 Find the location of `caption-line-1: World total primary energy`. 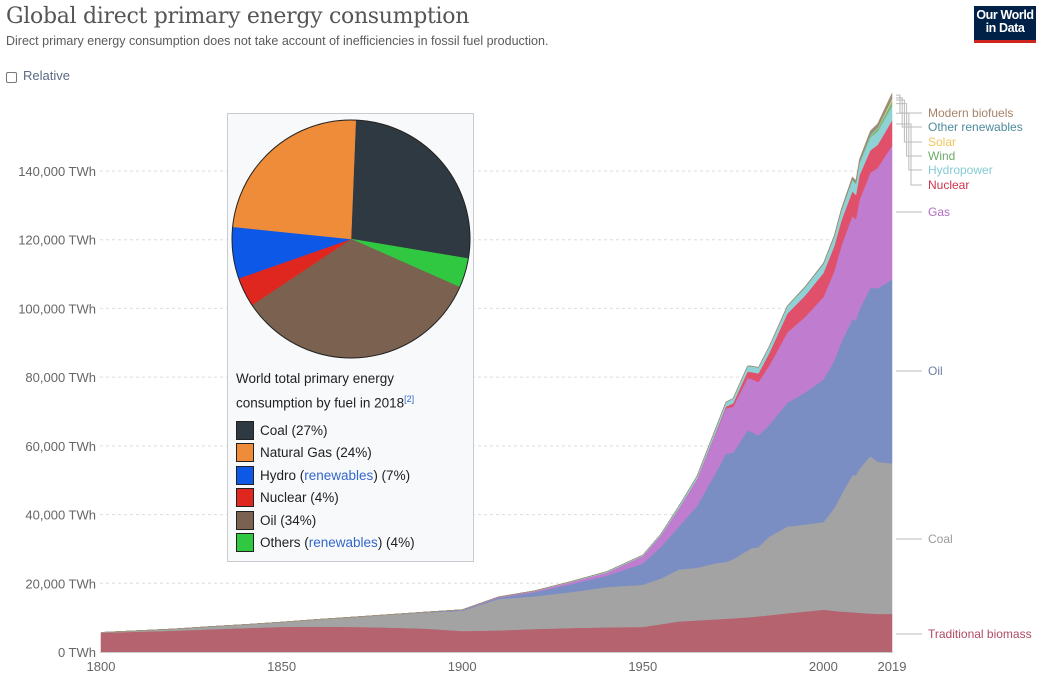

caption-line-1: World total primary energy is located at coordinates (315, 378).